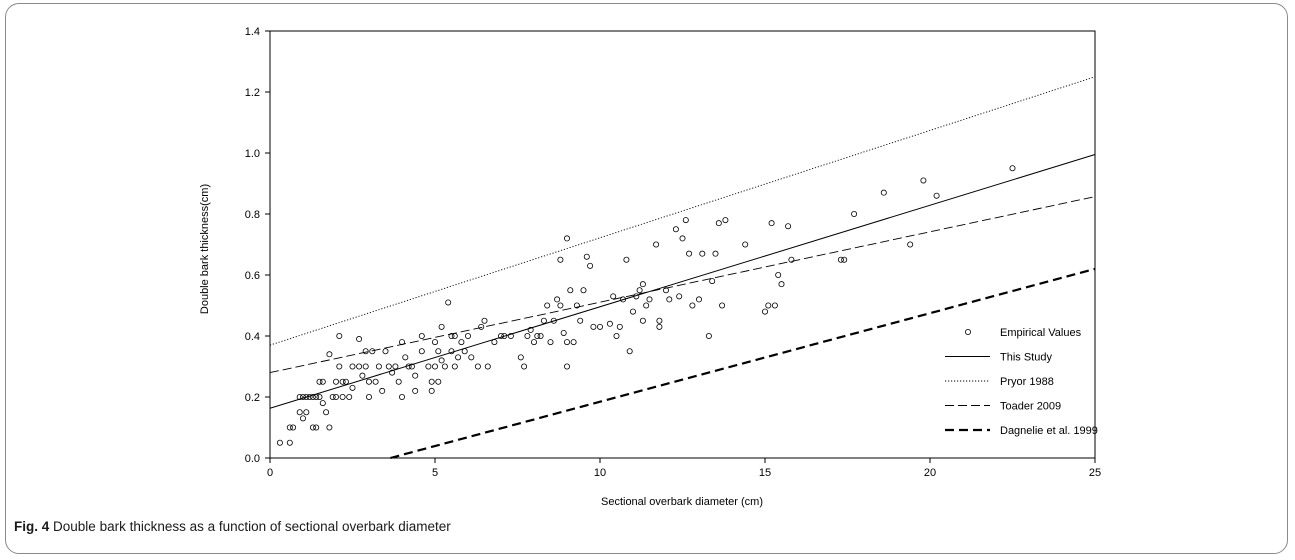  What do you see at coordinates (252, 93) in the screenshot?
I see `y-tick-label: 1.2` at bounding box center [252, 93].